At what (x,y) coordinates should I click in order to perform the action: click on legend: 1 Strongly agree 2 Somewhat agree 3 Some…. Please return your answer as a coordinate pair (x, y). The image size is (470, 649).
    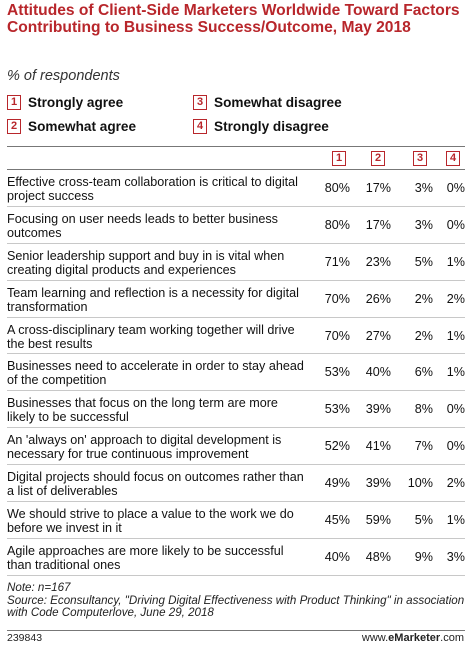
    Looking at the image, I should click on (237, 115).